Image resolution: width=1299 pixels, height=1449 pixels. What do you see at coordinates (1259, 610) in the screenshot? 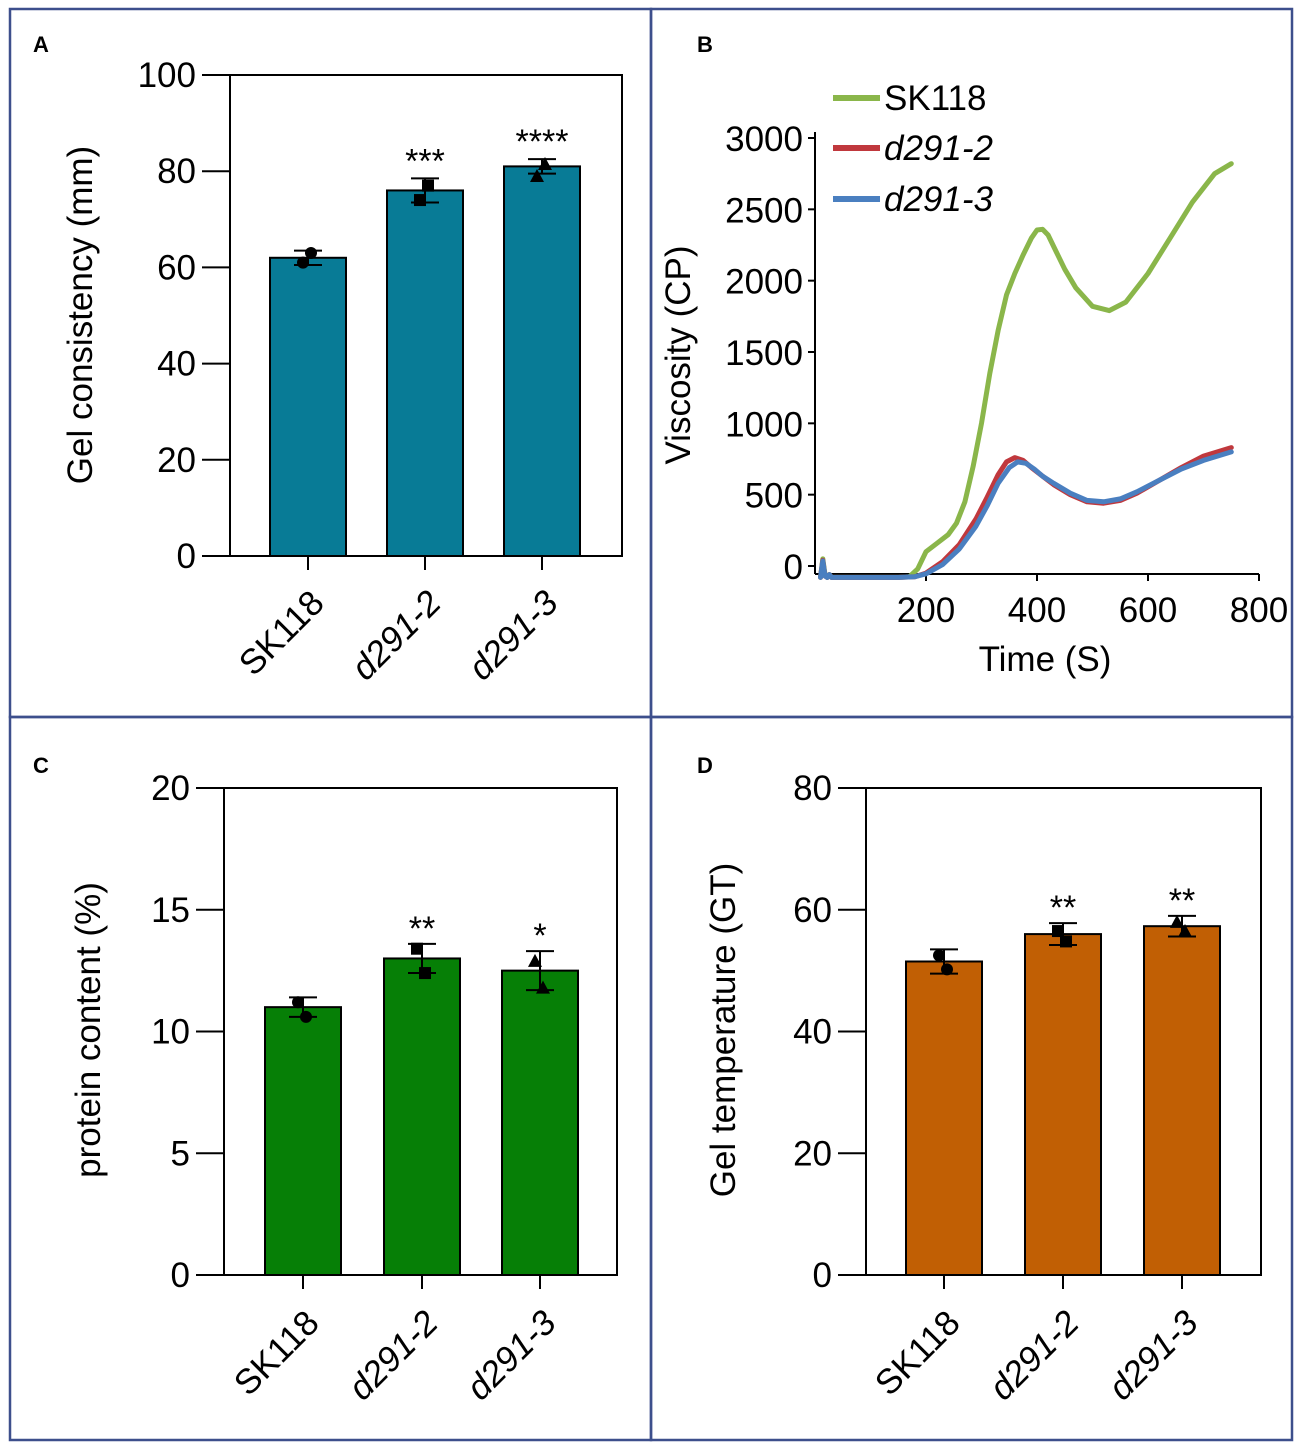
I see `x-tick-label: 800` at bounding box center [1259, 610].